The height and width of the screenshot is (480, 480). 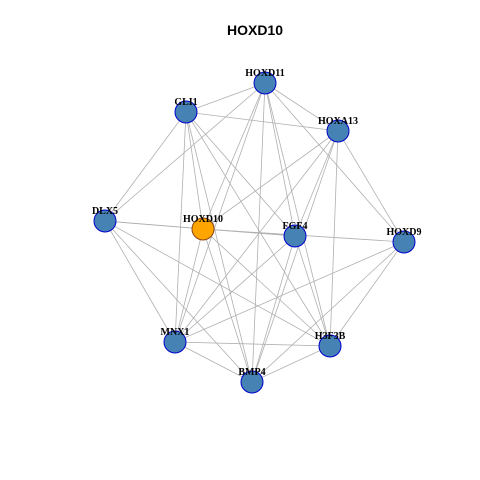 What do you see at coordinates (252, 344) in the screenshot?
I see `edge-mnx1-h3f3b` at bounding box center [252, 344].